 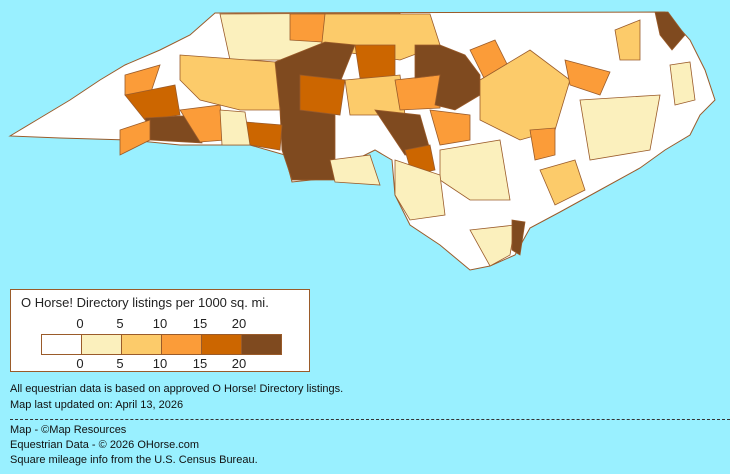 I want to click on map-credit: Map - ©Map Resources, so click(x=68, y=430).